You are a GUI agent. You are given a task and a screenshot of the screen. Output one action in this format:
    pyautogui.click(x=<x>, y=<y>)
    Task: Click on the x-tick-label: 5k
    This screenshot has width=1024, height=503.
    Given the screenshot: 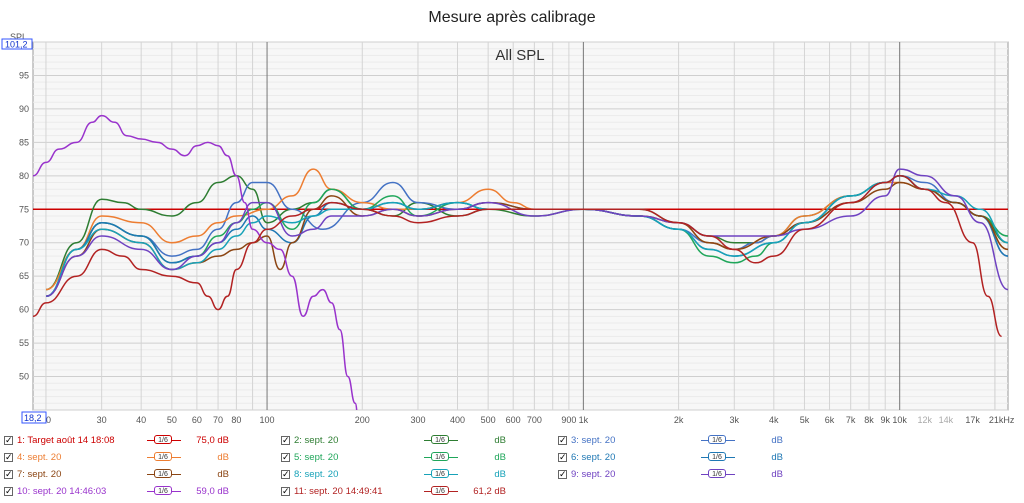 What is the action you would take?
    pyautogui.click(x=805, y=420)
    